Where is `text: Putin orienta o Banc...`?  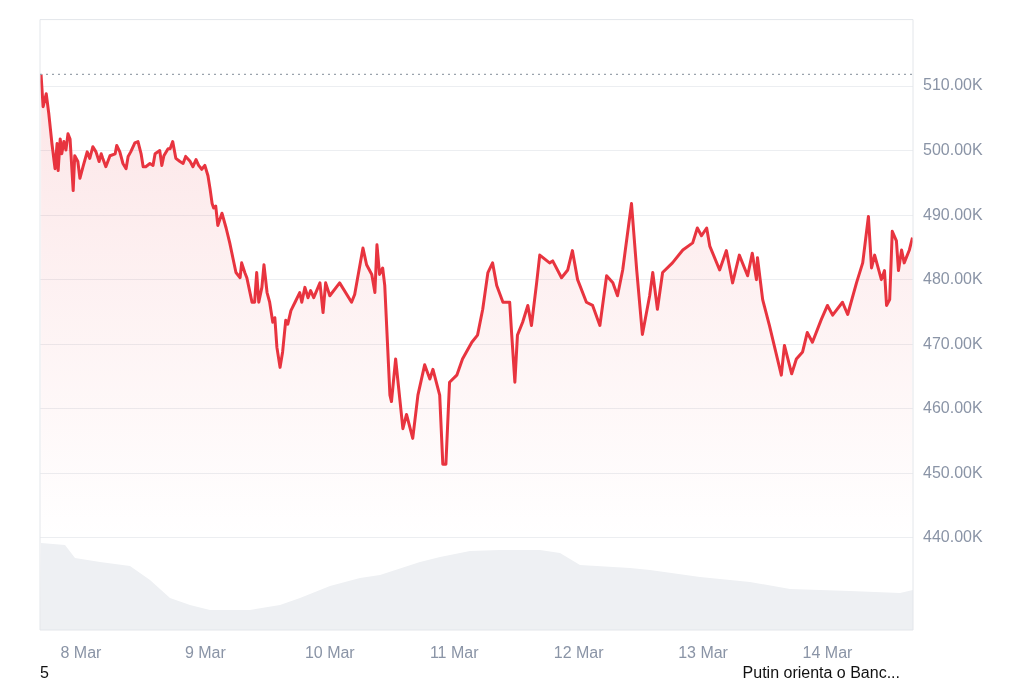
text: Putin orienta o Banc... is located at coordinates (821, 673).